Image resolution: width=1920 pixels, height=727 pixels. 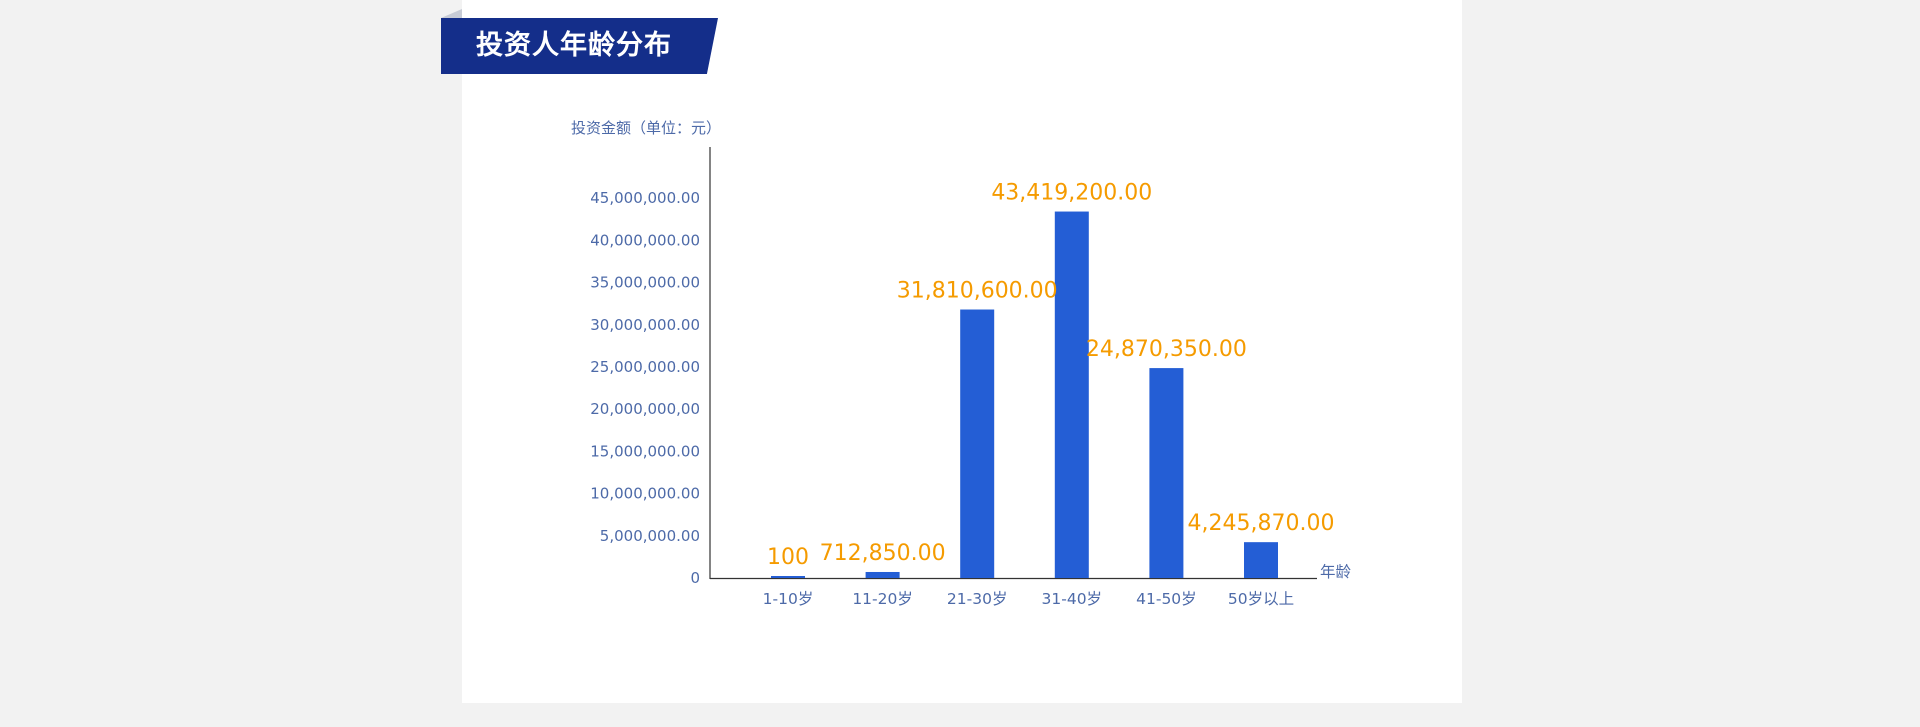 What do you see at coordinates (645, 240) in the screenshot?
I see `y-tick-label: 40,000,000.00` at bounding box center [645, 240].